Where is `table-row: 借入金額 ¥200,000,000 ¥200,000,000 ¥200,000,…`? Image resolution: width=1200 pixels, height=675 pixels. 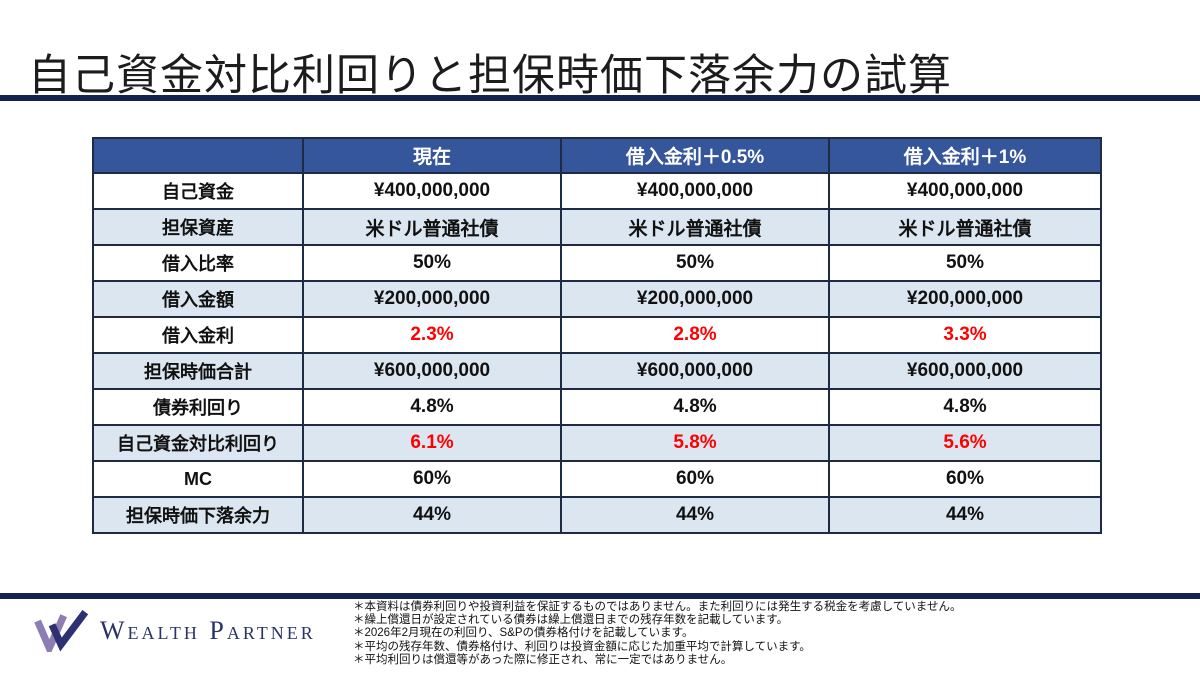
table-row: 借入金額 ¥200,000,000 ¥200,000,000 ¥200,000,… is located at coordinates (597, 299).